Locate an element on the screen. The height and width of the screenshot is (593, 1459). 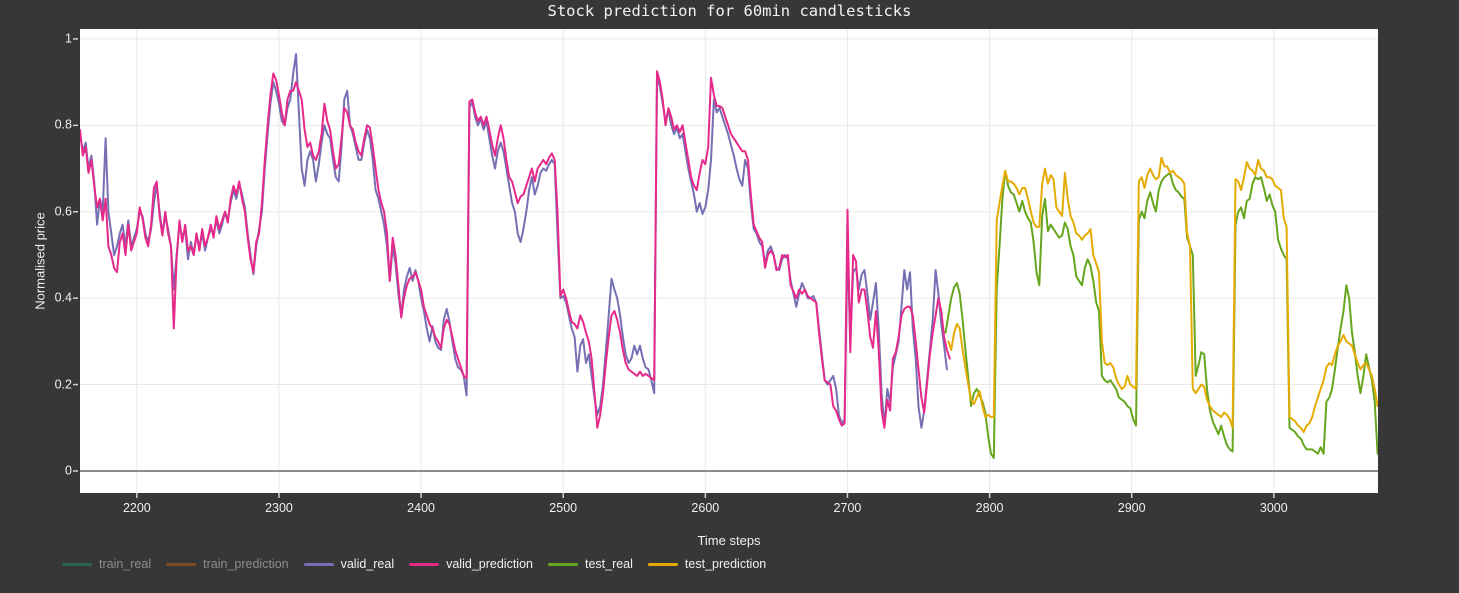
legend-label-train_prediction: train_prediction is located at coordinates (246, 564).